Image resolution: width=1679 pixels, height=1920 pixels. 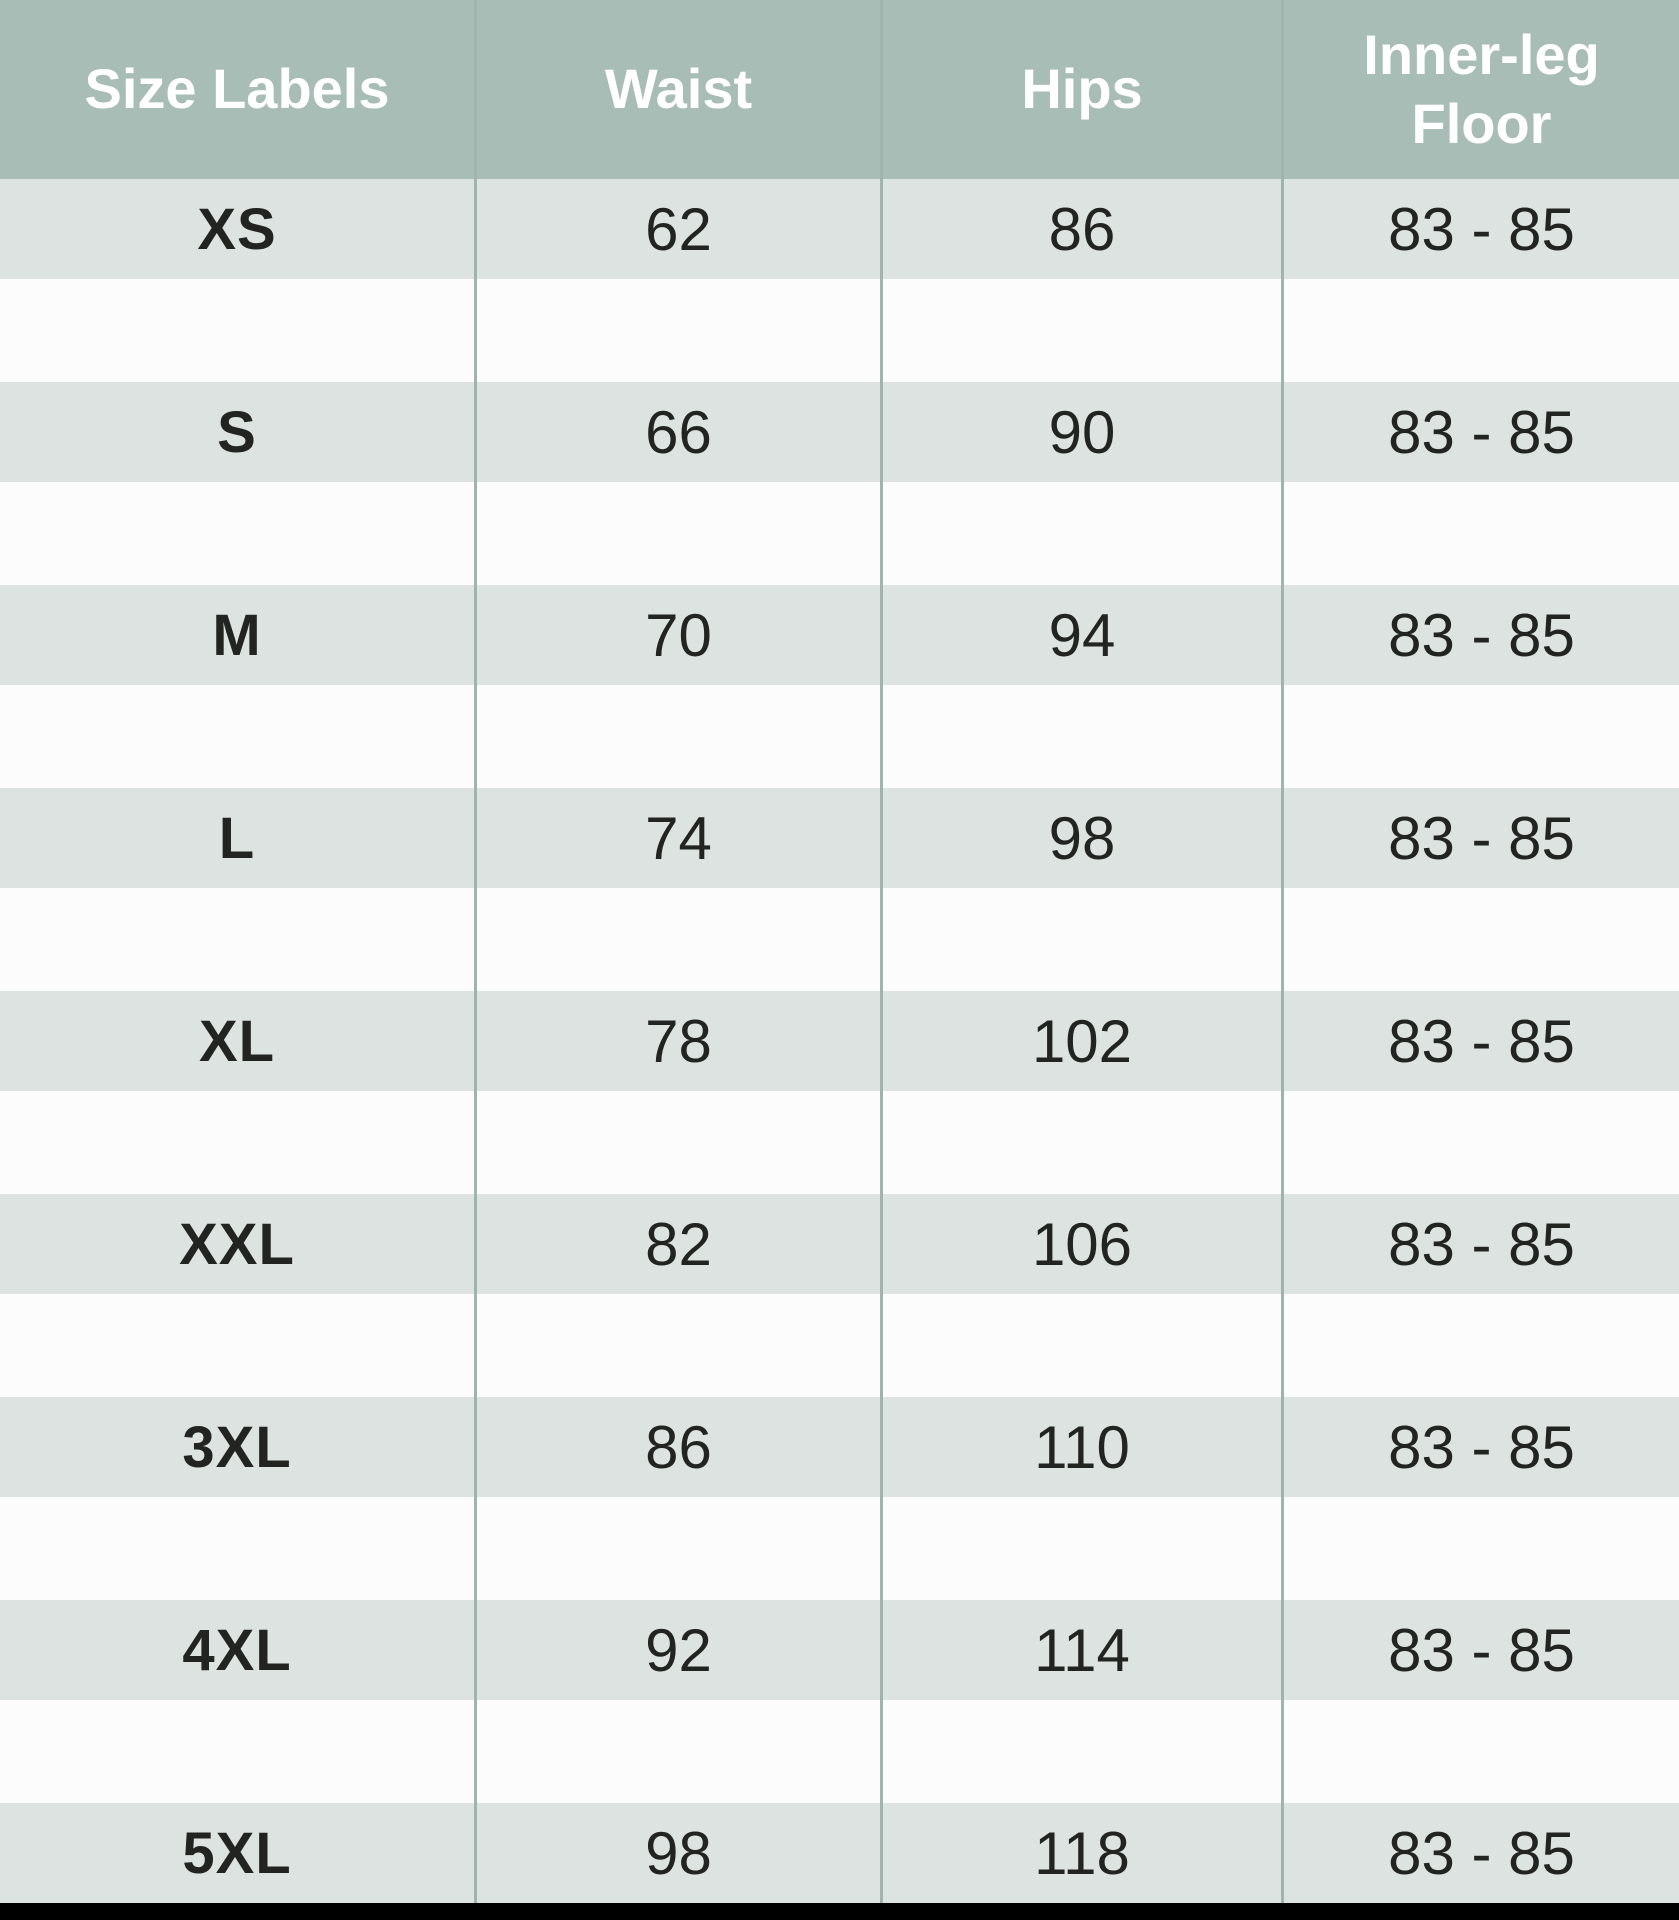 What do you see at coordinates (839, 1911) in the screenshot?
I see `bottom-bar` at bounding box center [839, 1911].